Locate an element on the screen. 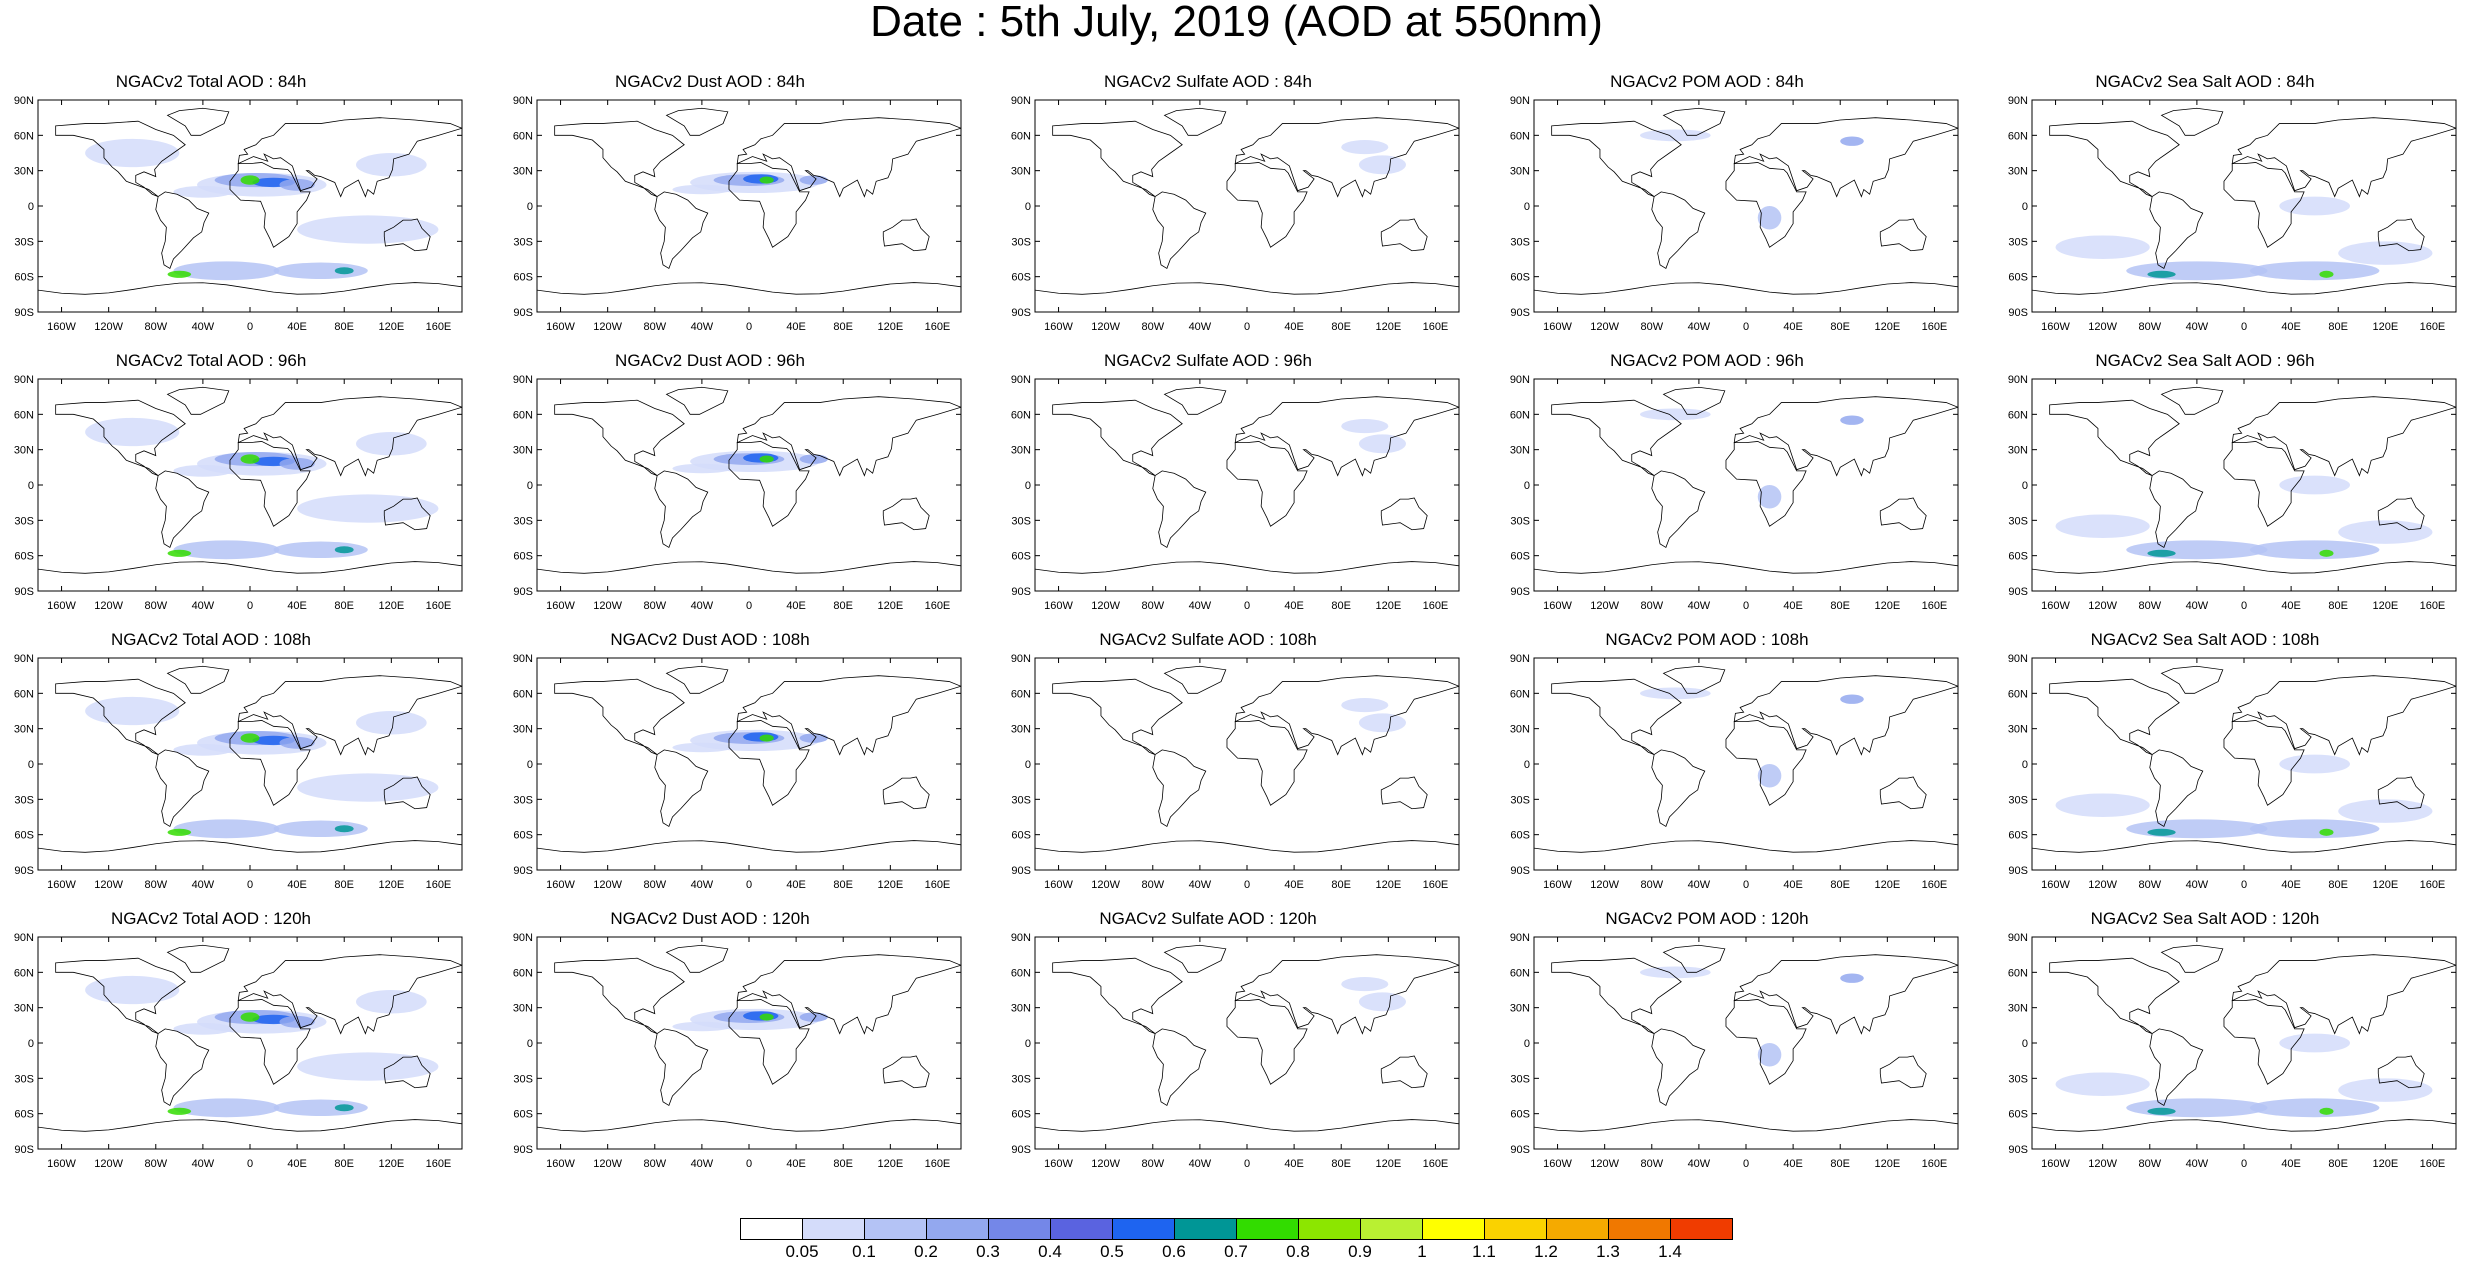  lon-tick-label: 80E is located at coordinates (344, 605).